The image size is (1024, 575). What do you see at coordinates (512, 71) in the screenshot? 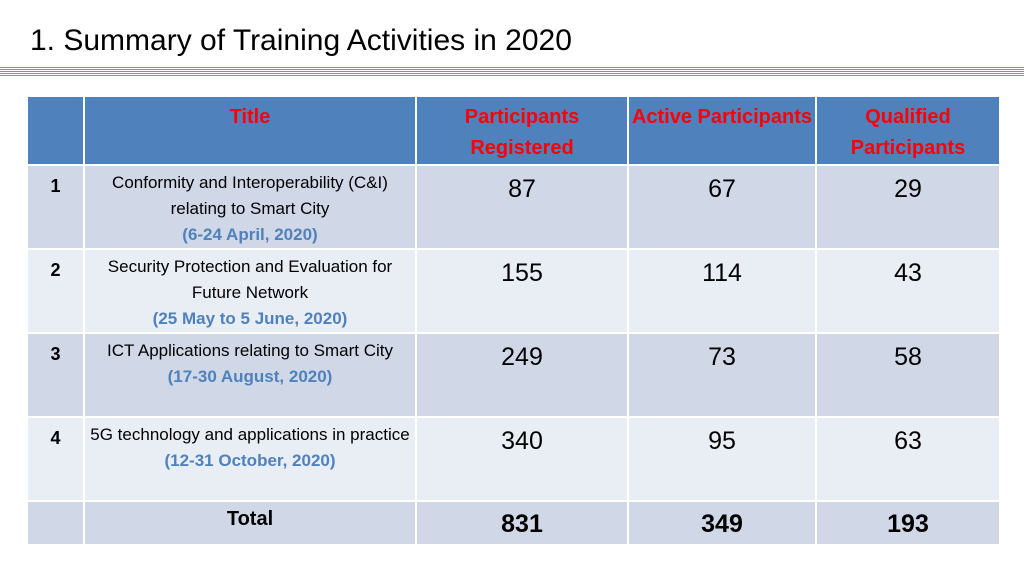
I see `title-divider` at bounding box center [512, 71].